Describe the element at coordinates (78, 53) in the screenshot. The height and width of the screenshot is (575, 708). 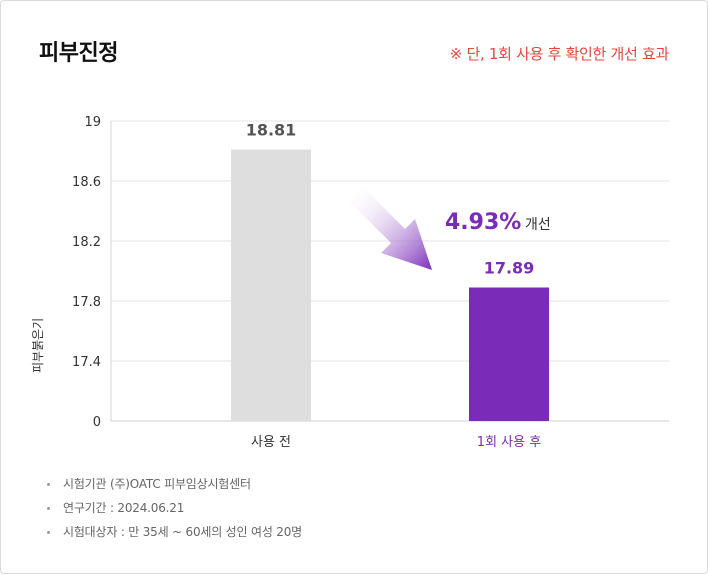
I see `page-title: 피부진정` at that location.